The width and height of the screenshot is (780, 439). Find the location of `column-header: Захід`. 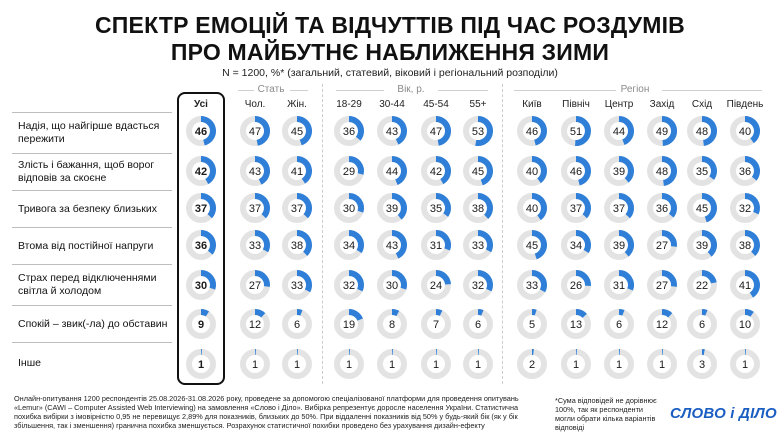

column-header: Захід is located at coordinates (662, 104).